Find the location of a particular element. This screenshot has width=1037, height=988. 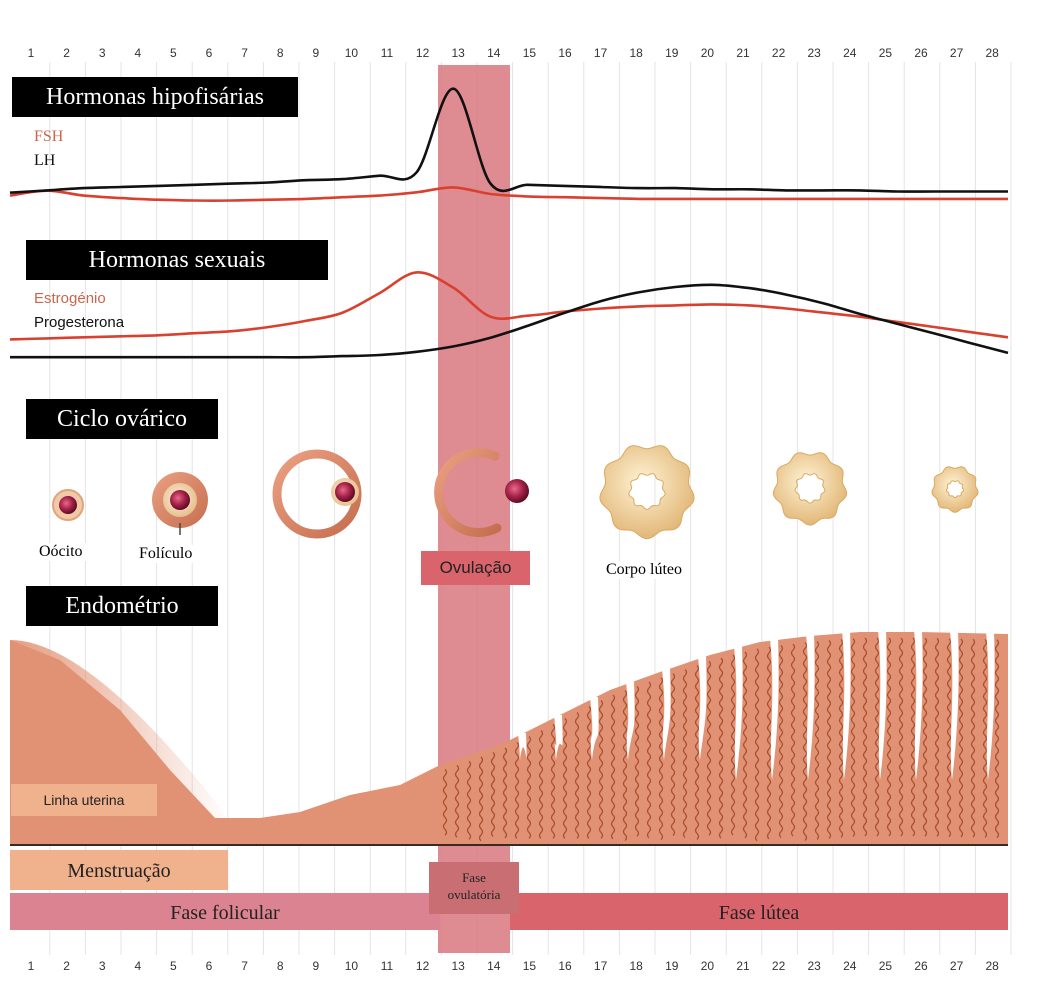

top-day-12: 12 is located at coordinates (422, 53).